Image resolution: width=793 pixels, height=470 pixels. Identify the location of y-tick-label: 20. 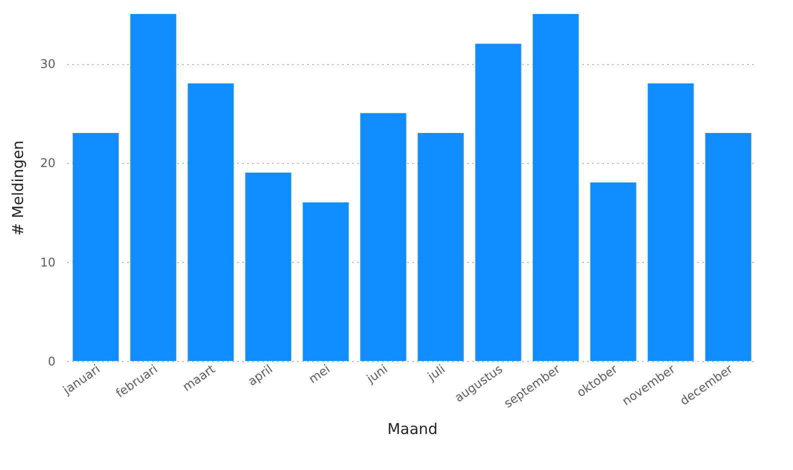
(48, 163).